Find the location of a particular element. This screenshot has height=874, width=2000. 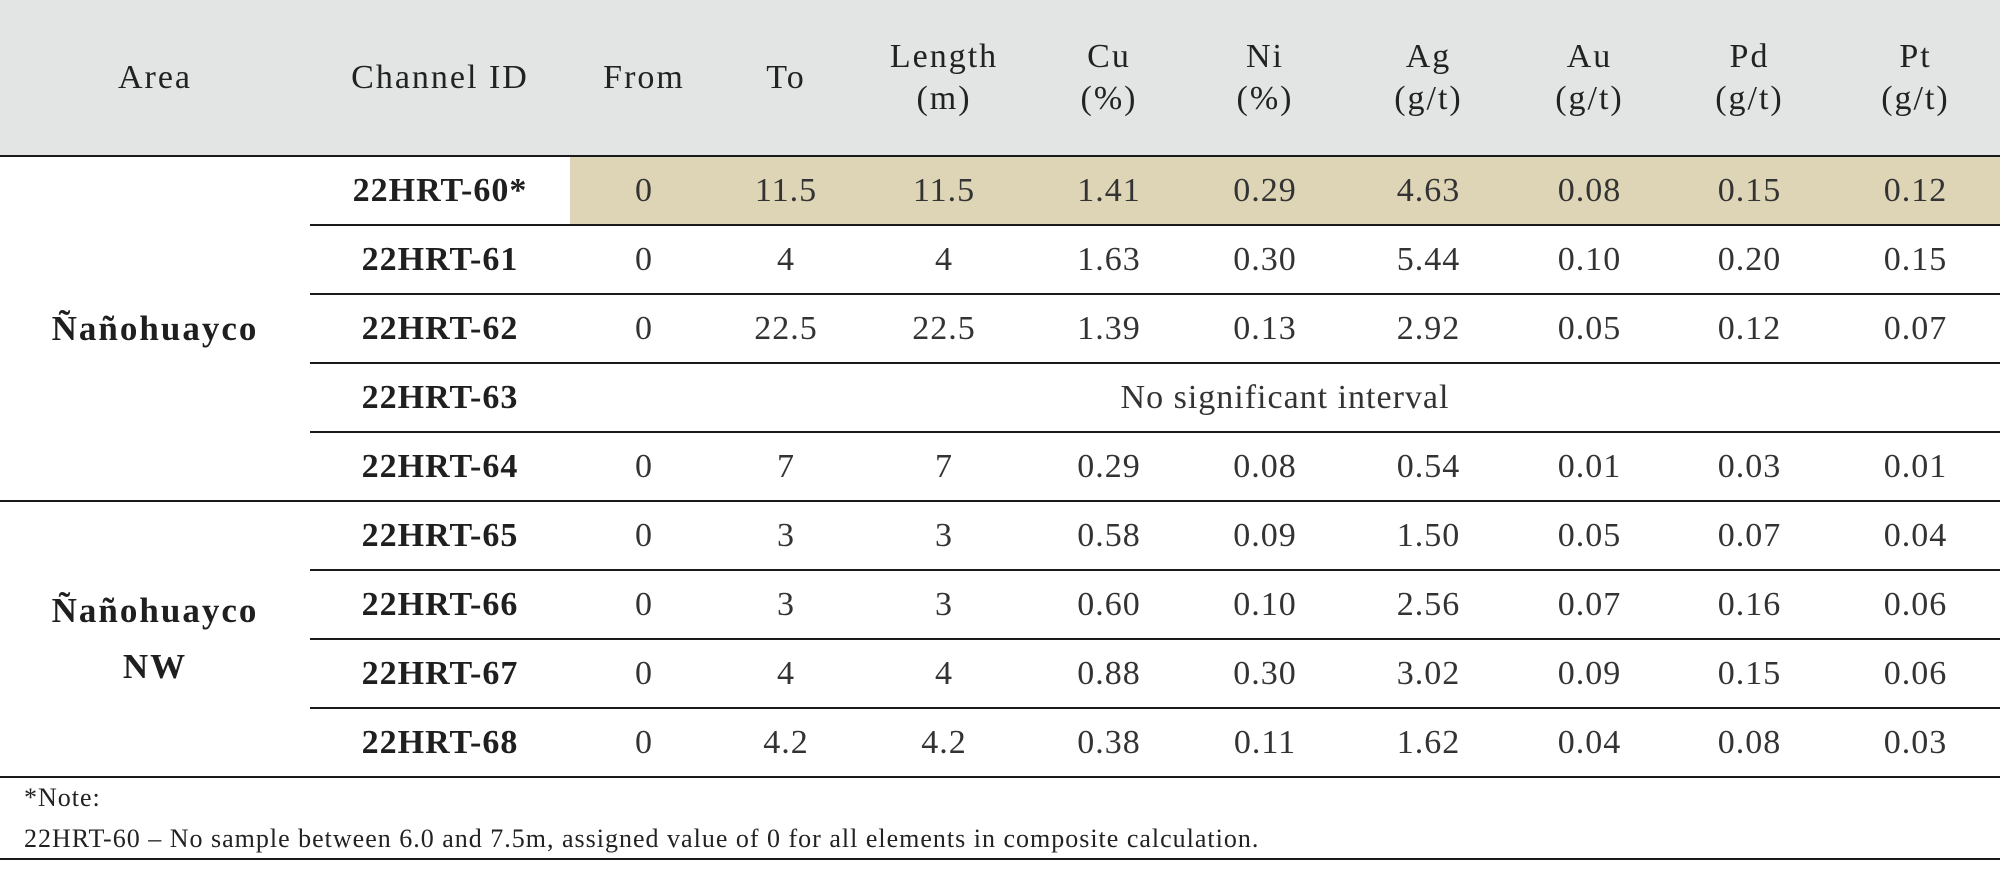

cu-cell: 1.63 is located at coordinates (1109, 260).